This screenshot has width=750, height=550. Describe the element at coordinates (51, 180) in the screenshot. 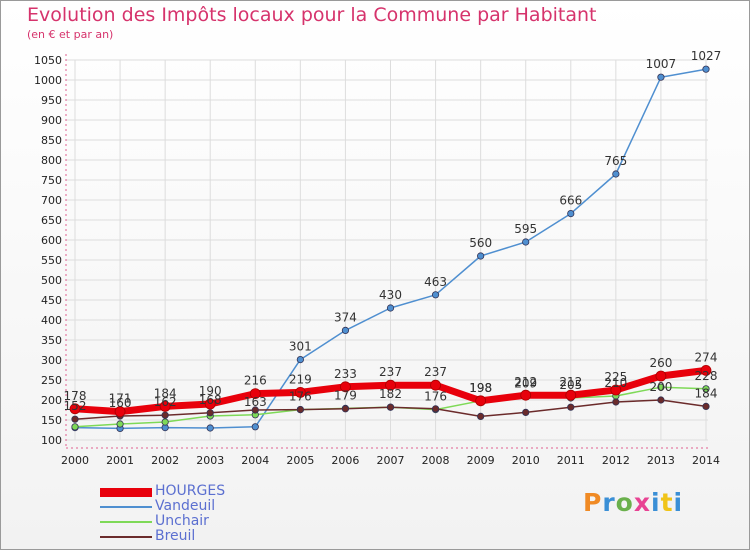

I see `y-tick-label: 750` at that location.